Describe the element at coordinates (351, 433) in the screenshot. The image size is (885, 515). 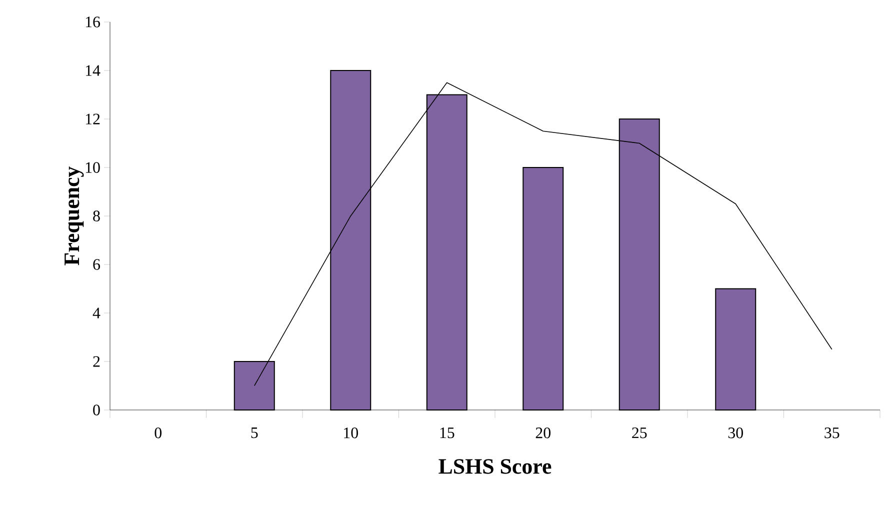
I see `x-tick-label: 10` at that location.